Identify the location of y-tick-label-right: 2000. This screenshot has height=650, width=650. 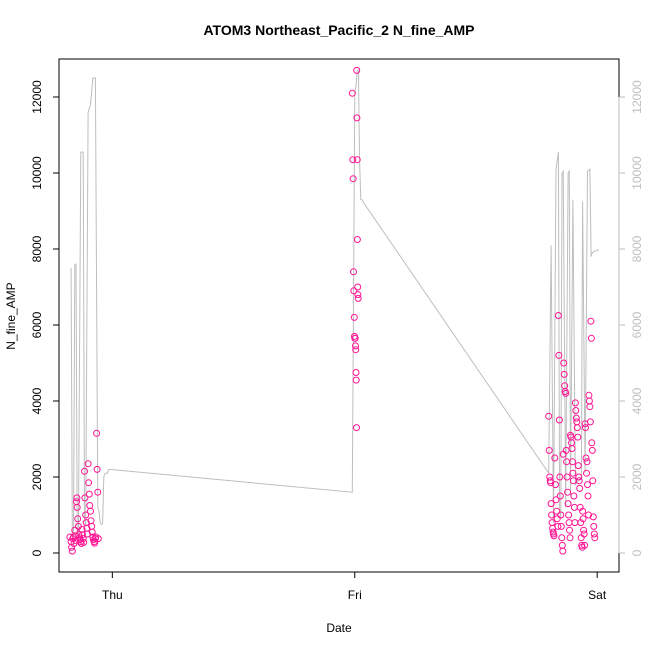
(637, 476).